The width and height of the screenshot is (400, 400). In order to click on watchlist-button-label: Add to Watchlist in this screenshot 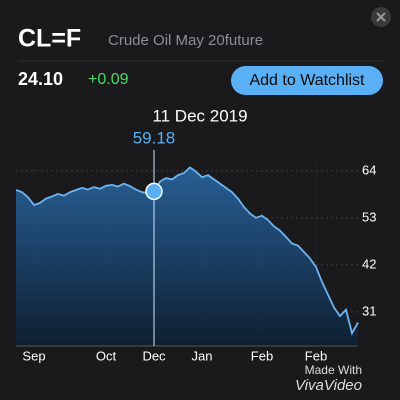, I will do `click(307, 80)`.